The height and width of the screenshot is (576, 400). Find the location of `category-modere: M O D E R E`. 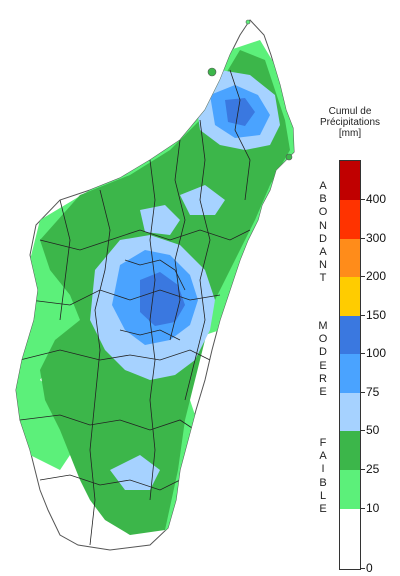

category-modere: M O D E R E is located at coordinates (323, 359).